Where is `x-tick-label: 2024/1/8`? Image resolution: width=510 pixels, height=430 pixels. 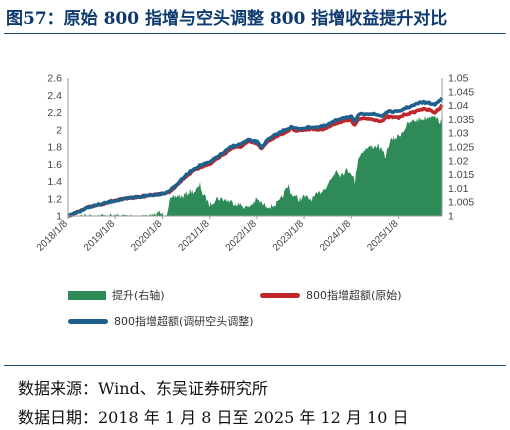
x-tick-label: 2024/1/8 is located at coordinates (336, 236).